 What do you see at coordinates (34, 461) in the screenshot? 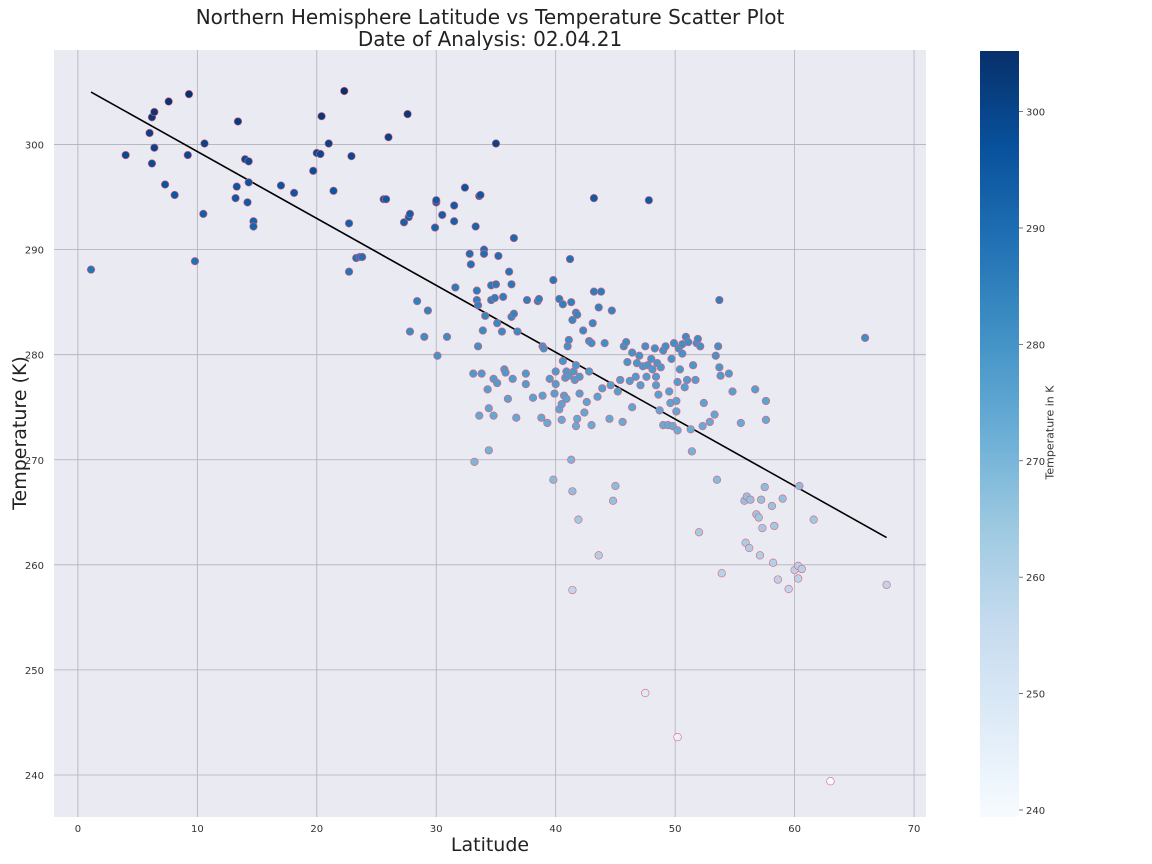
I see `y-tick-label: 270` at bounding box center [34, 461].